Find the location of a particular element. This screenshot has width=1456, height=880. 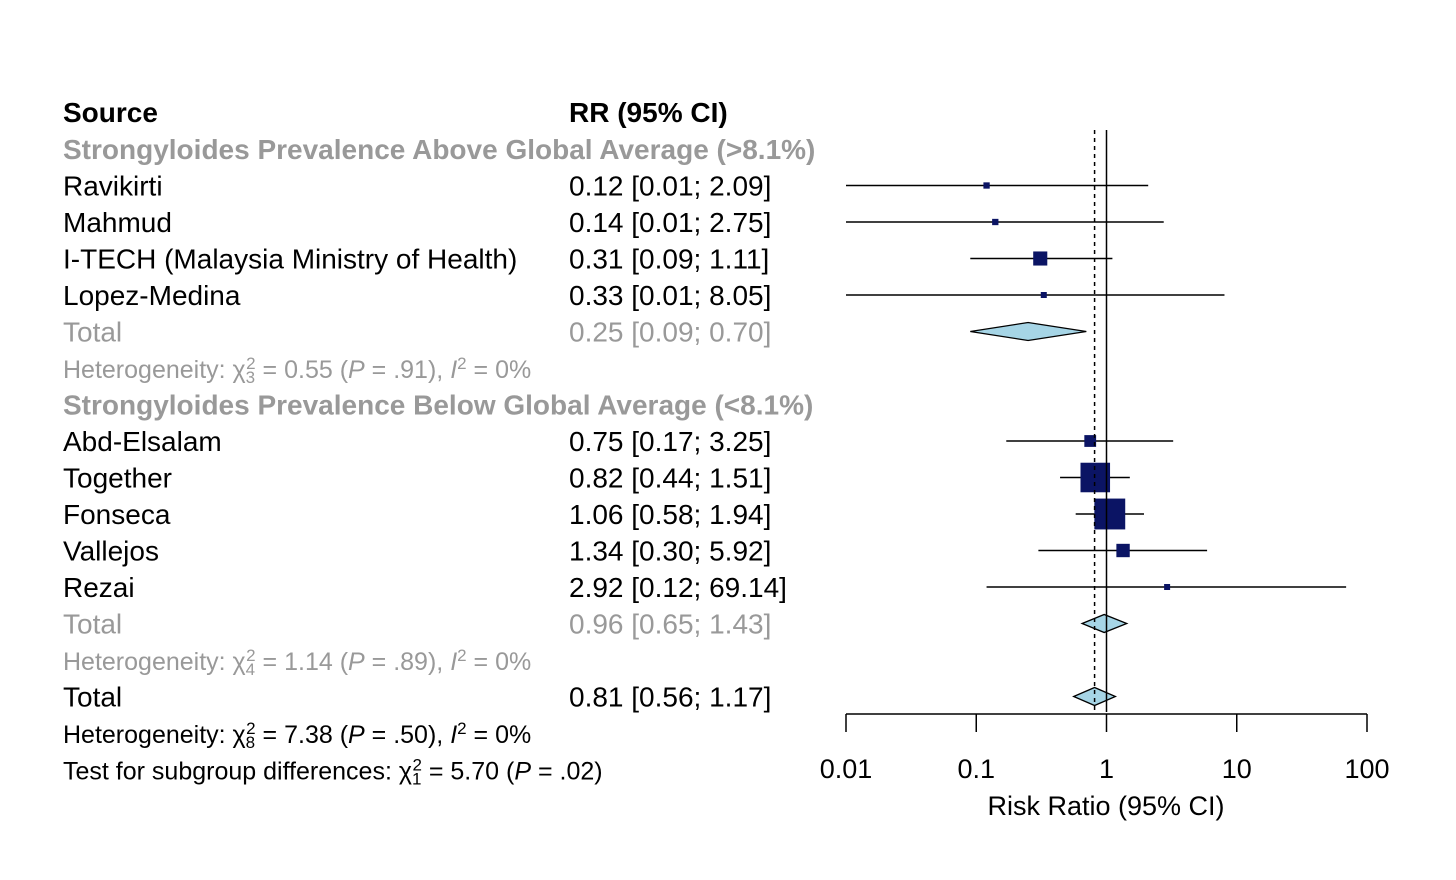

study-rr-ci: 1.06 [0.58; 1.94] is located at coordinates (670, 514).